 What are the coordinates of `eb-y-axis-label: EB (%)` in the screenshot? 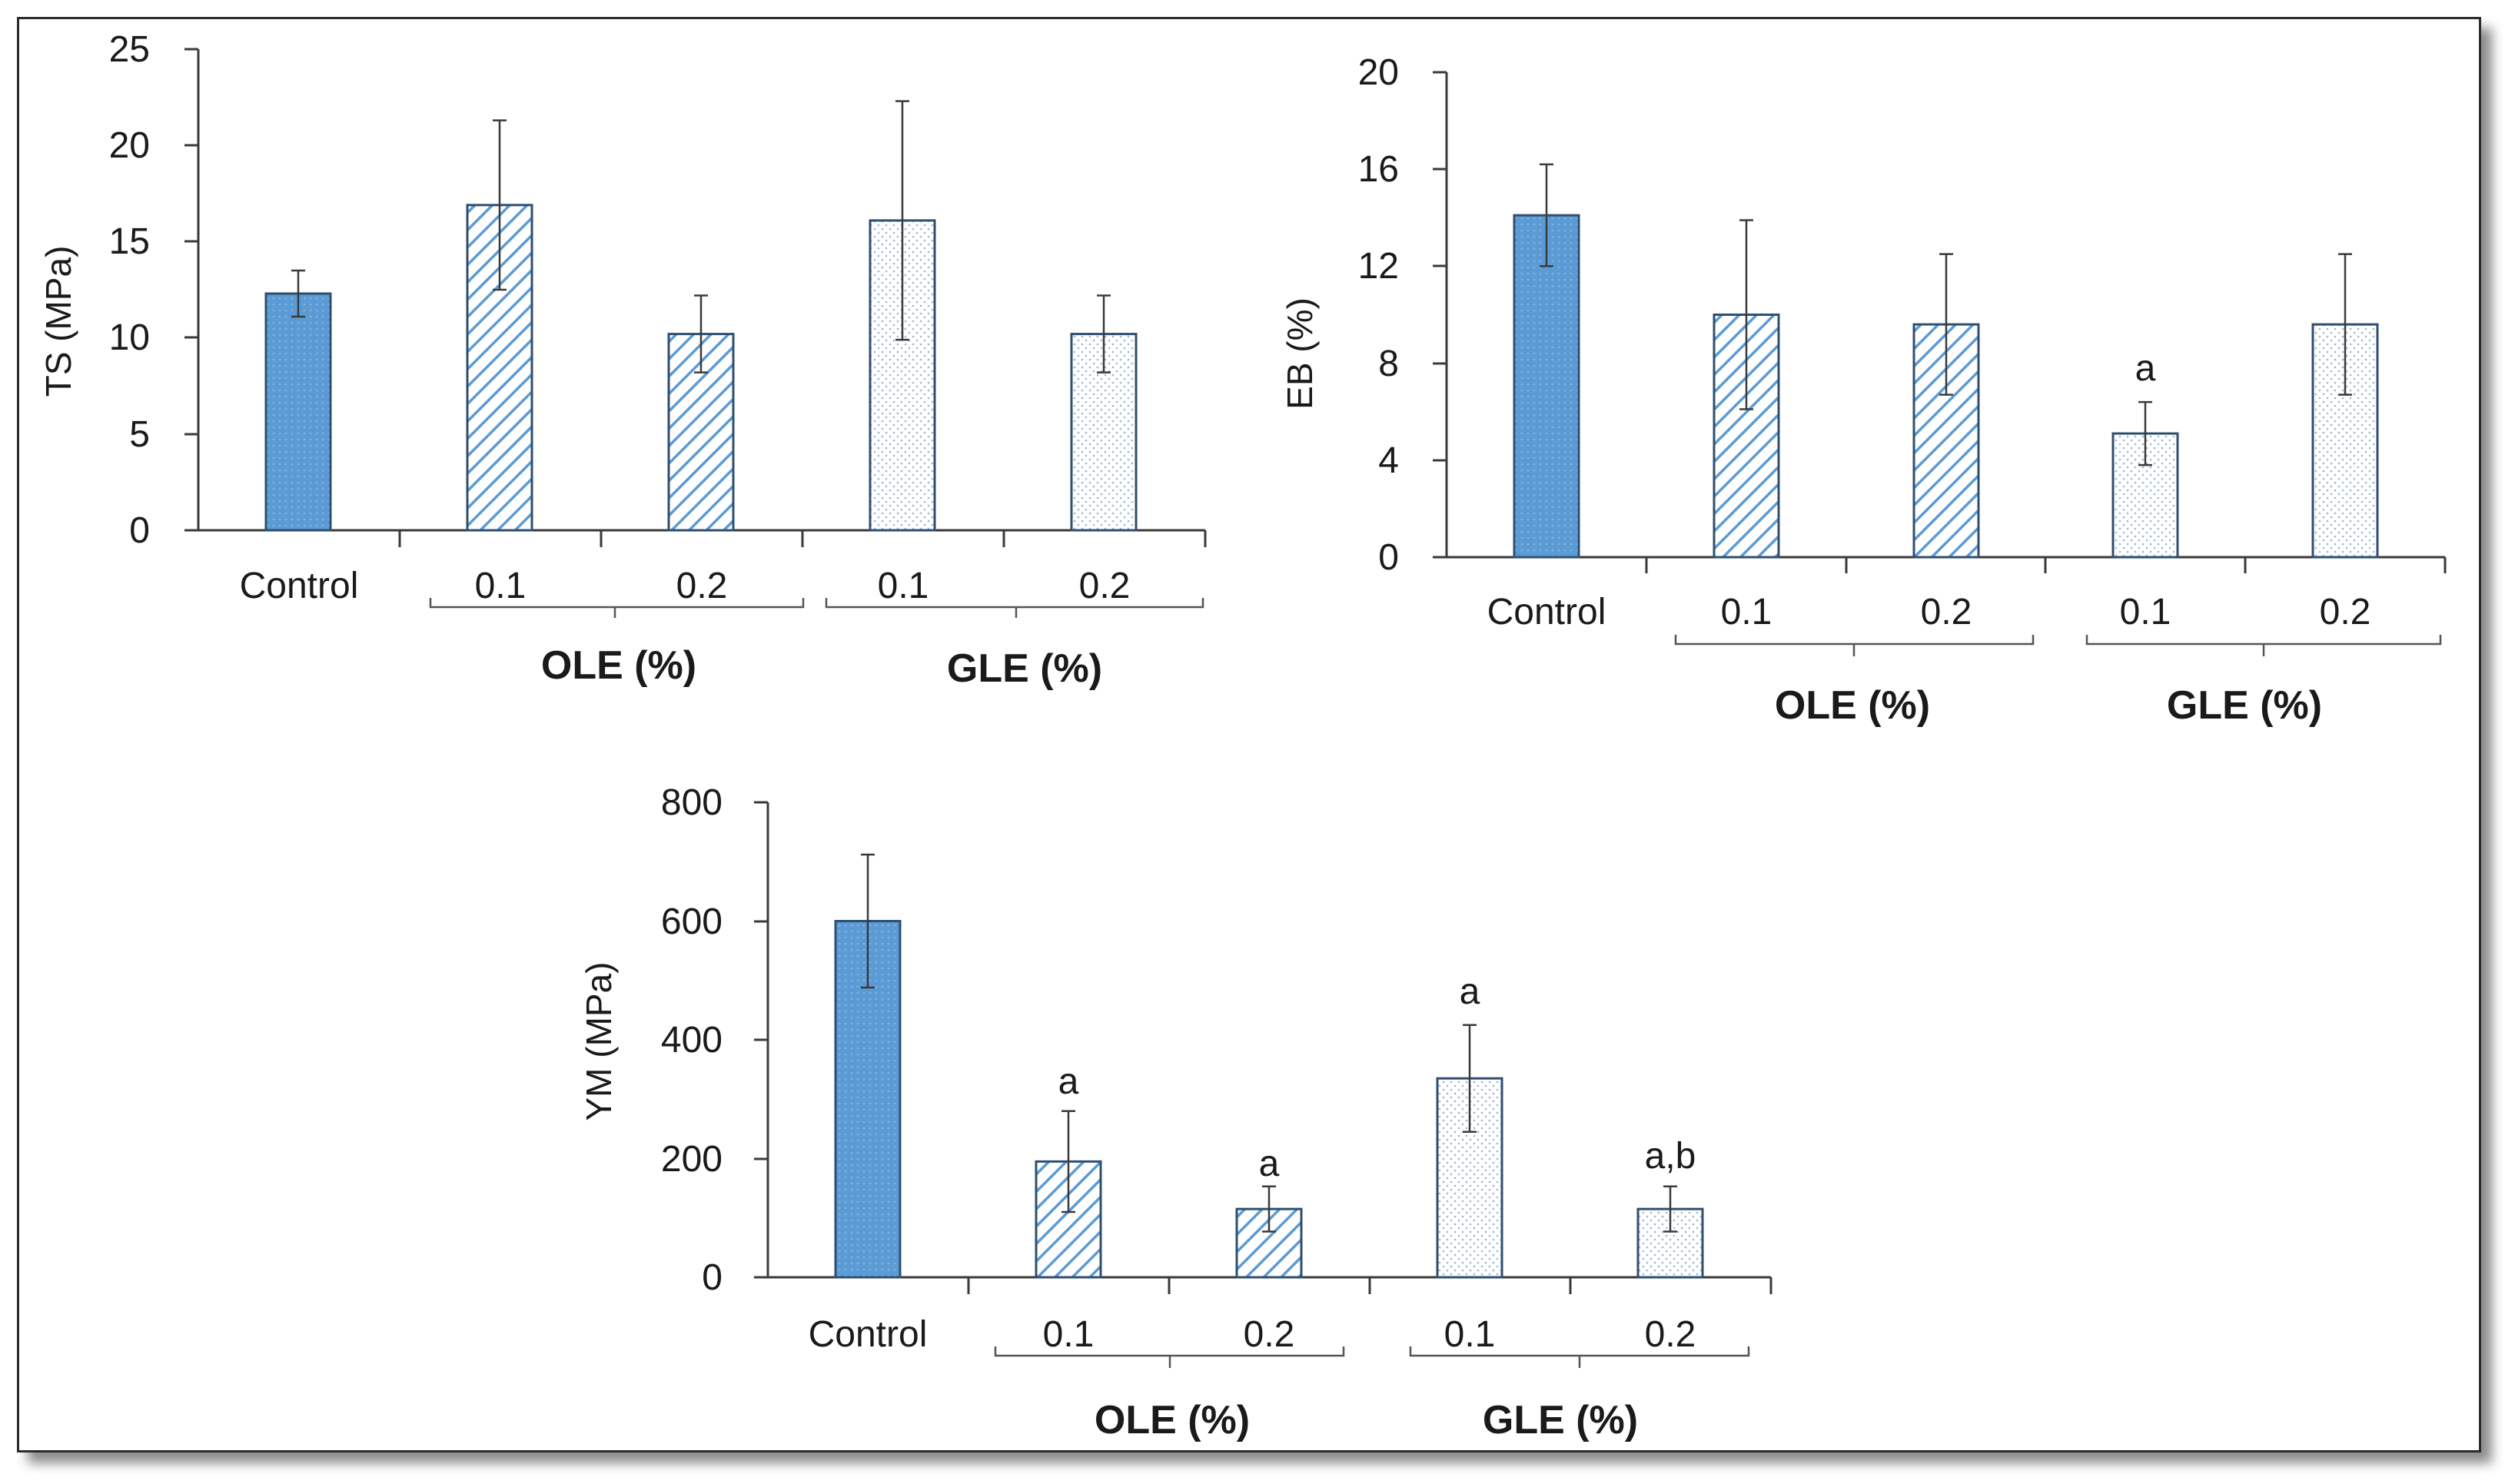 It's located at (1300, 353).